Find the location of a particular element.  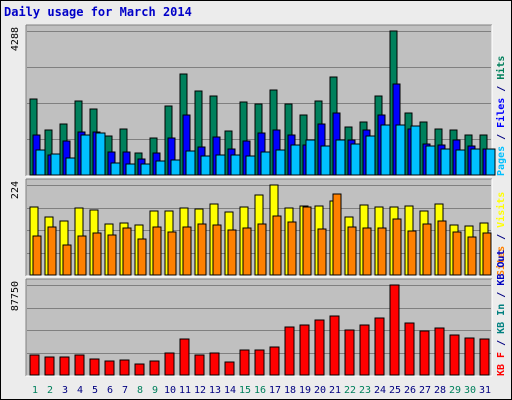

y-max-label: 4288 is located at coordinates (15, 39).